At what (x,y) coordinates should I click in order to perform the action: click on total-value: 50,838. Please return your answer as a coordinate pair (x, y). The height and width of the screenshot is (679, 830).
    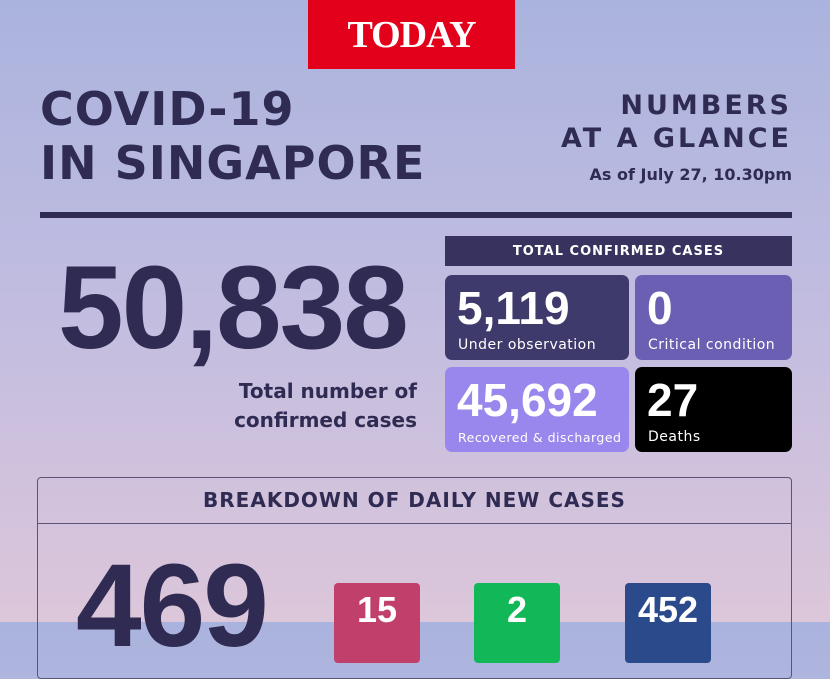
    Looking at the image, I should click on (233, 308).